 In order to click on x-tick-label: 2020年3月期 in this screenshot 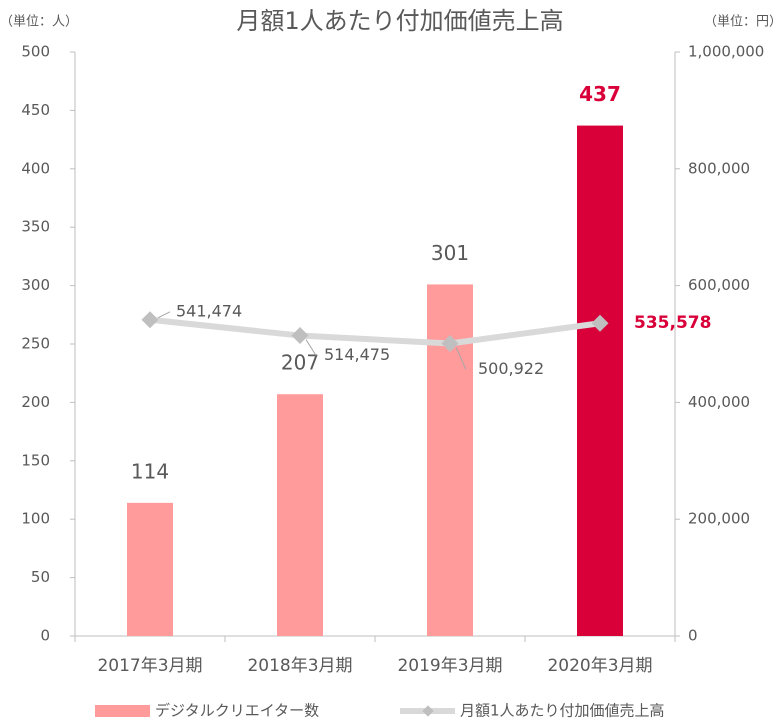, I will do `click(599, 666)`.